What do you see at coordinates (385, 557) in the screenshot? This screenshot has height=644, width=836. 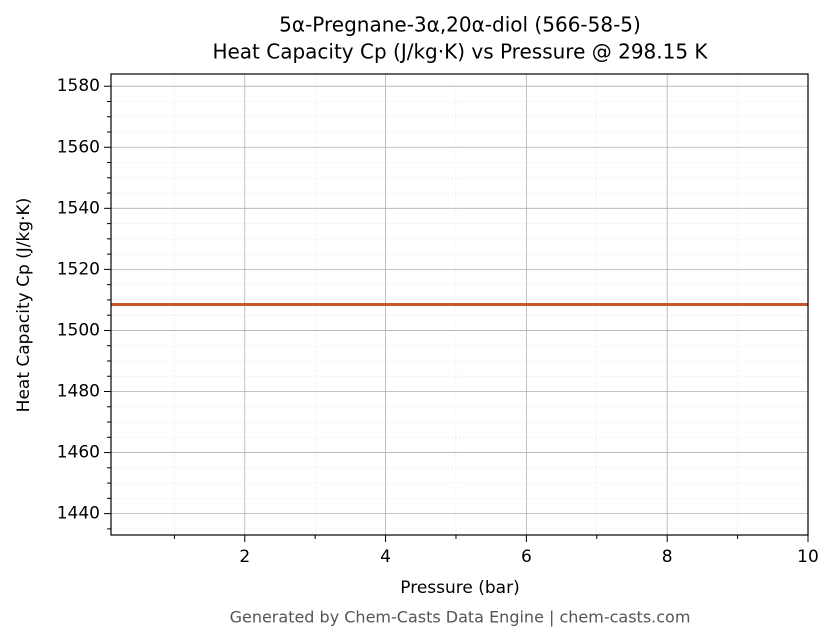 I see `x-tick-label: 4` at bounding box center [385, 557].